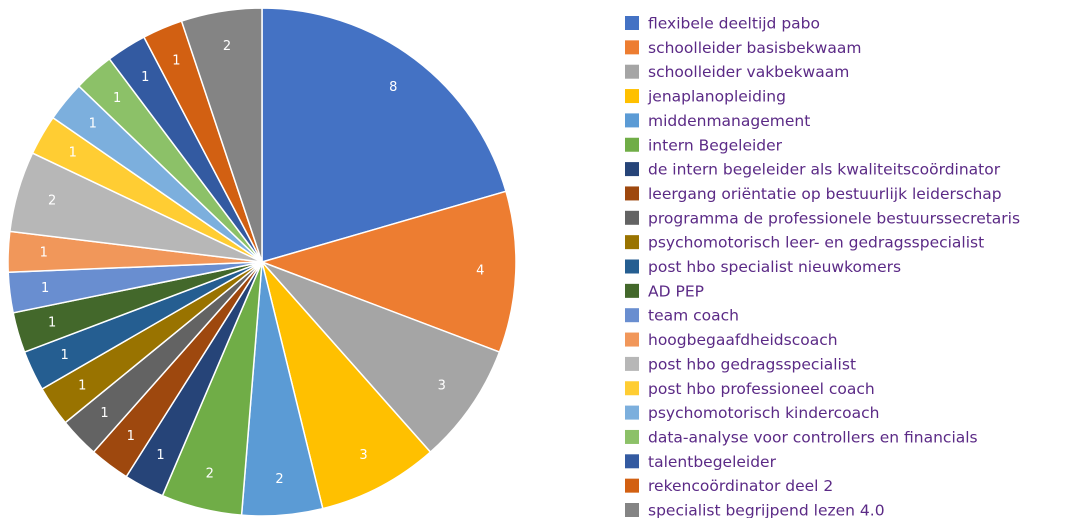 The height and width of the screenshot is (522, 1071). I want to click on legend-label: post hbo professioneel coach, so click(761, 389).